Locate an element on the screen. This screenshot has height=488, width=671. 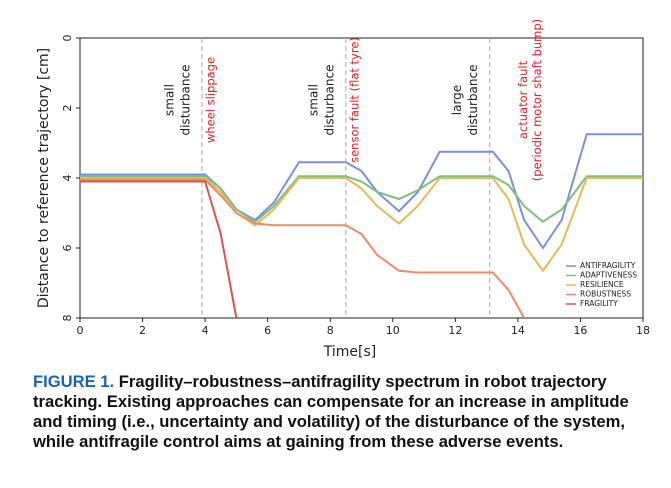
caption-label: FIGURE 1. is located at coordinates (74, 381).